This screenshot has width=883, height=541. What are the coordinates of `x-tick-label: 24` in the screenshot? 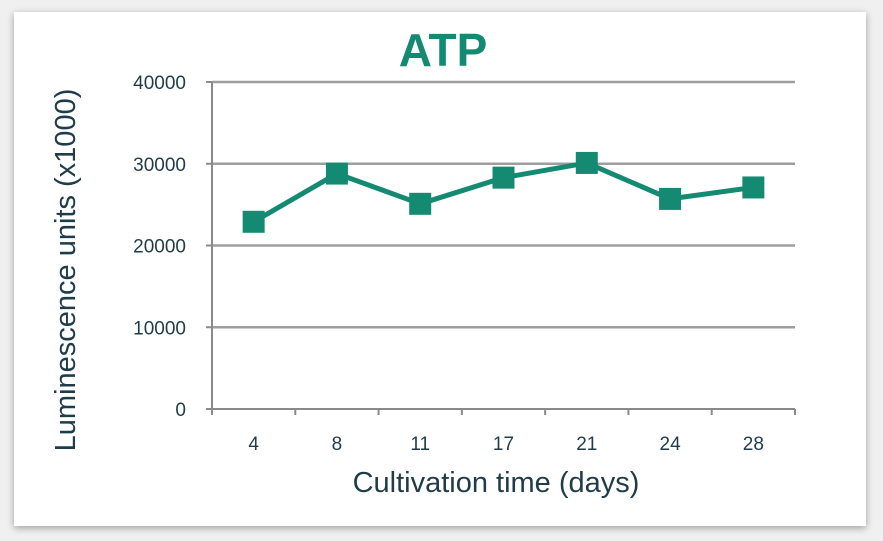 It's located at (671, 444).